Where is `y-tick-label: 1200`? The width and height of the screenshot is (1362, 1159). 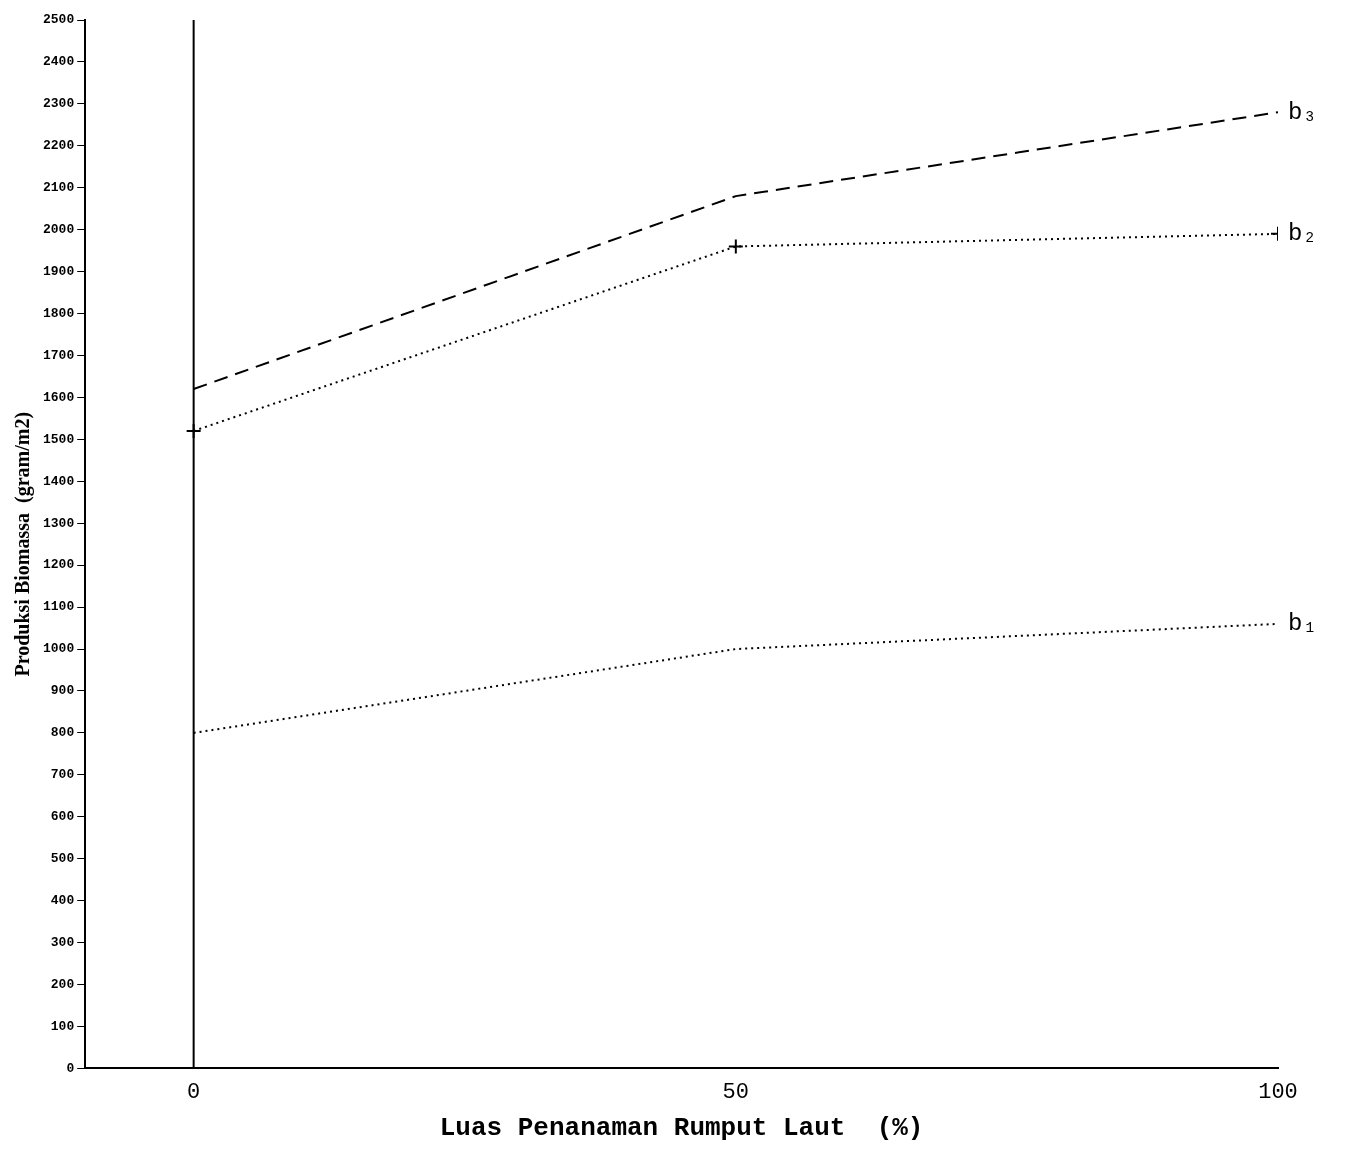 y-tick-label: 1200 is located at coordinates (58, 565).